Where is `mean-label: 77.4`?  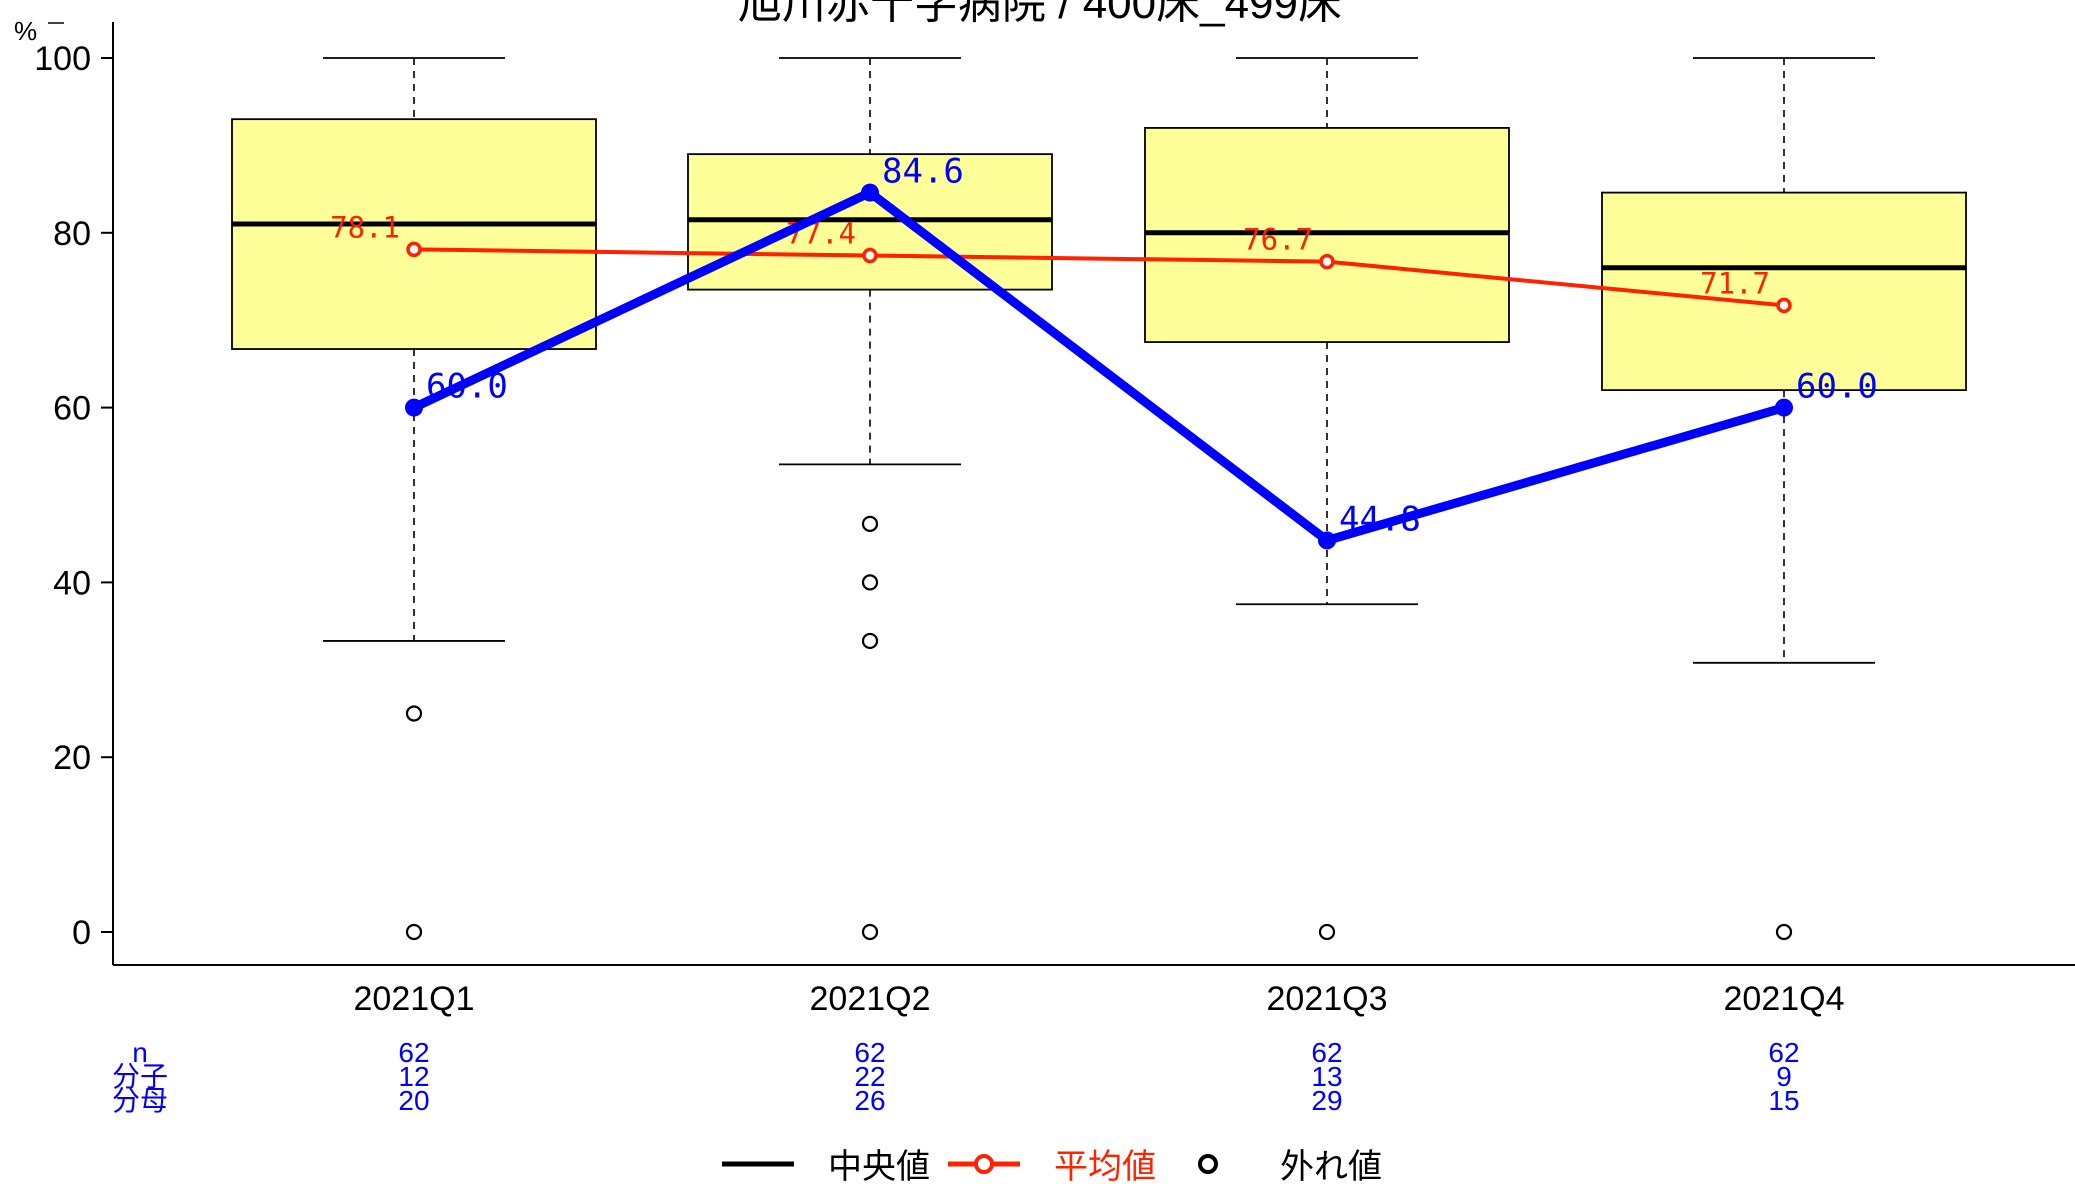
mean-label: 77.4 is located at coordinates (821, 234).